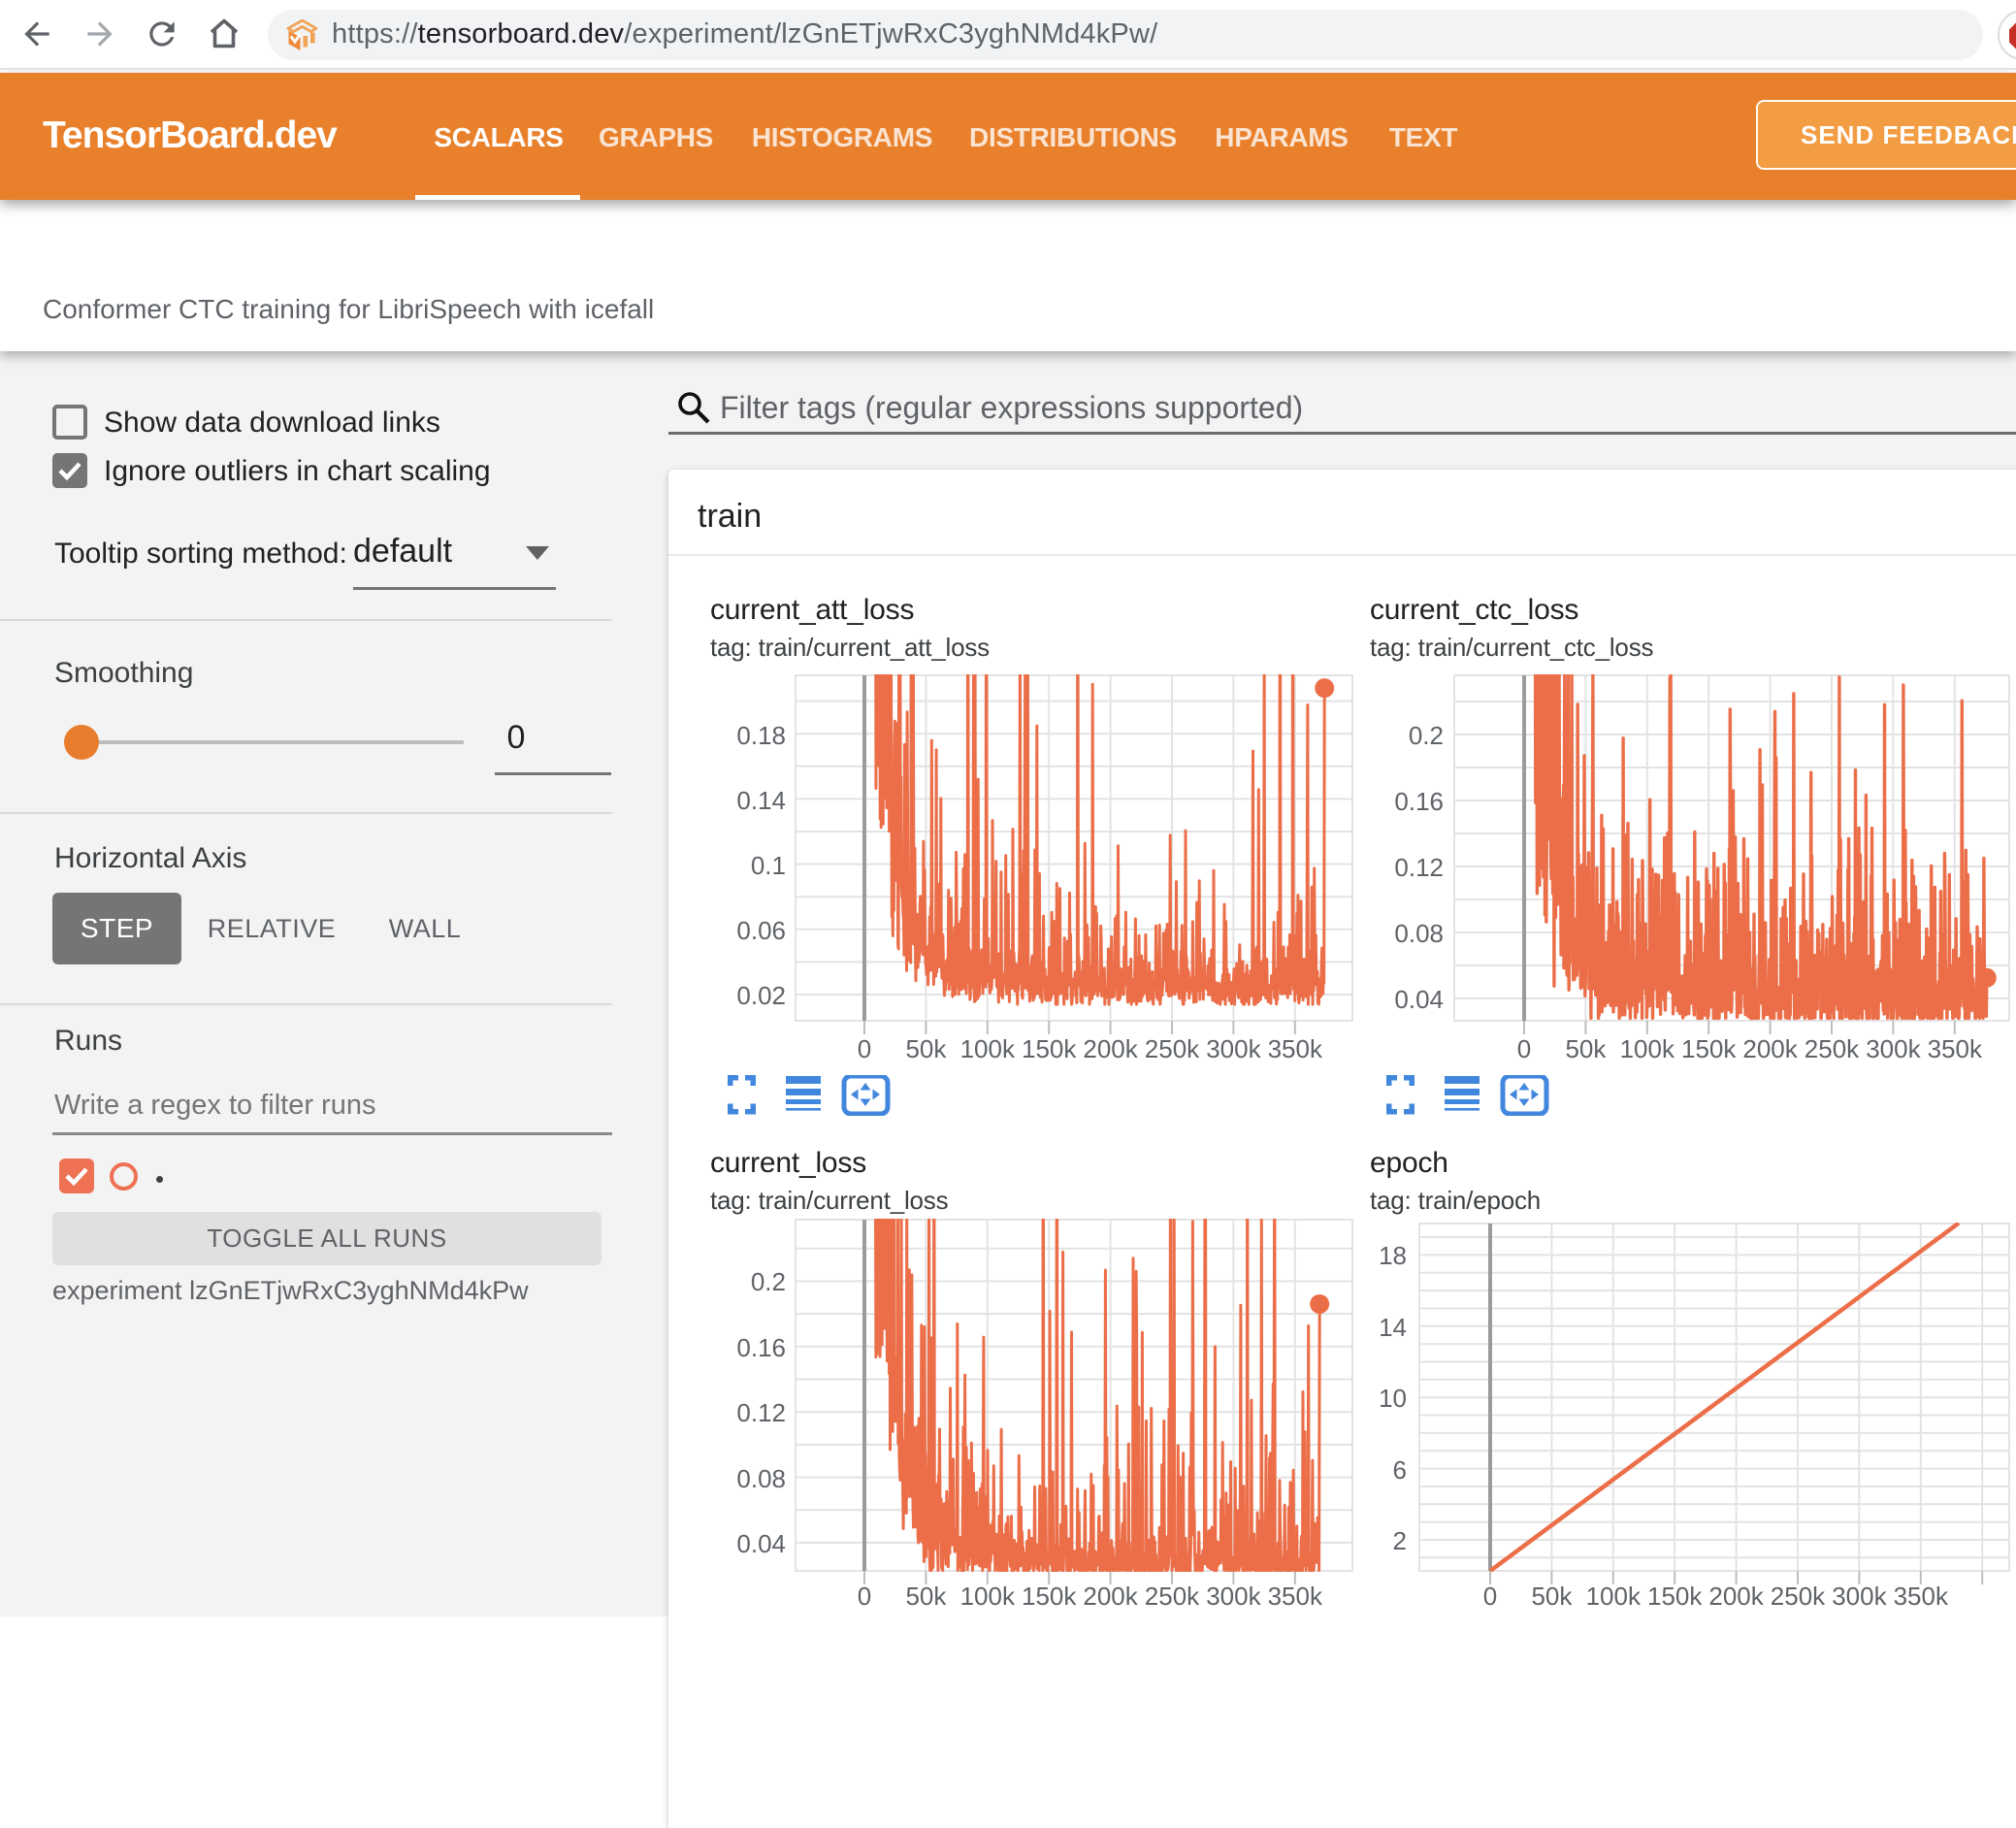  Describe the element at coordinates (1400, 1540) in the screenshot. I see `svg-text: 2` at that location.